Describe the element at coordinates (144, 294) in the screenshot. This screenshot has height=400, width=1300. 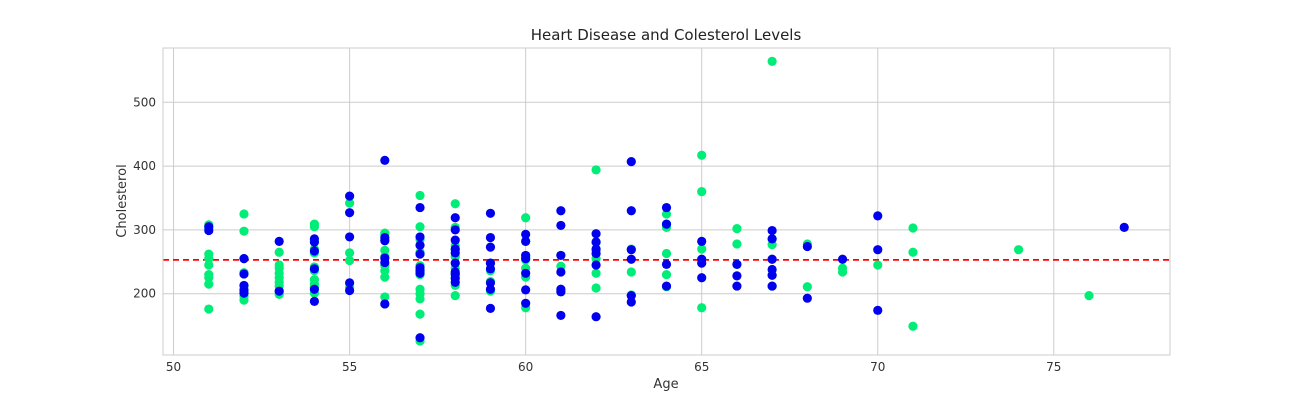
I see `y-tick-label: 200` at that location.